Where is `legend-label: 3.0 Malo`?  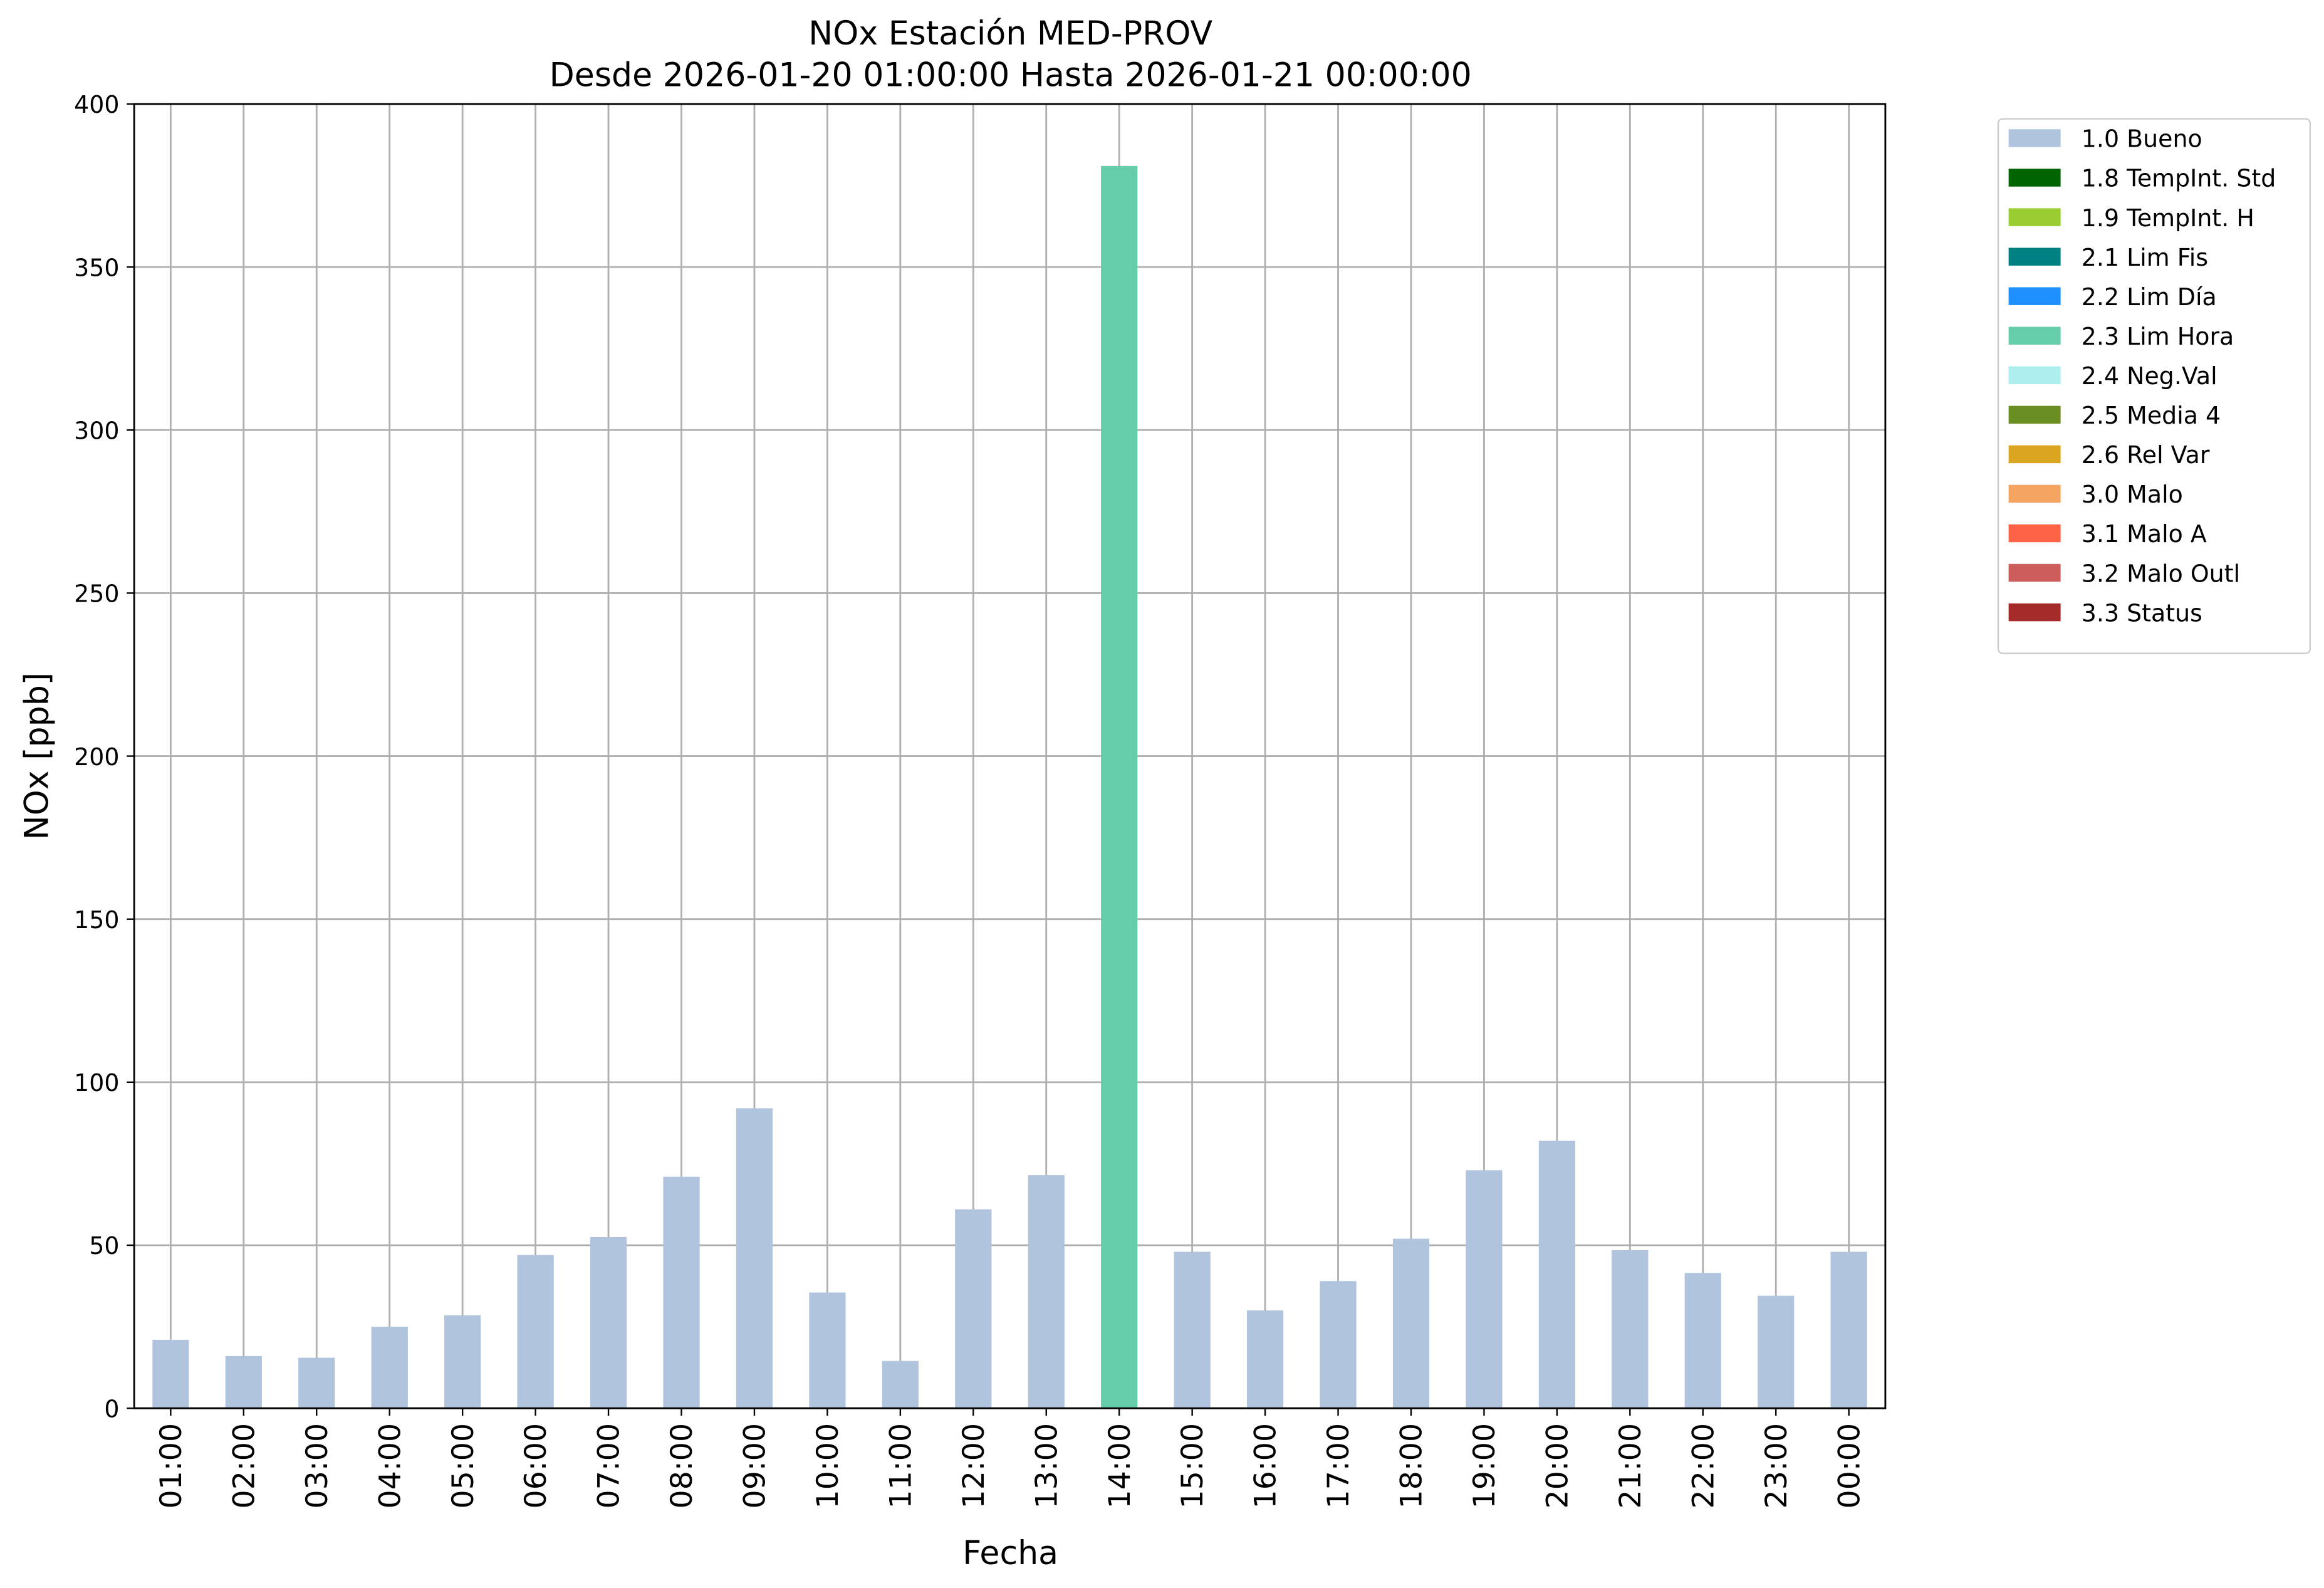 legend-label: 3.0 Malo is located at coordinates (2132, 495).